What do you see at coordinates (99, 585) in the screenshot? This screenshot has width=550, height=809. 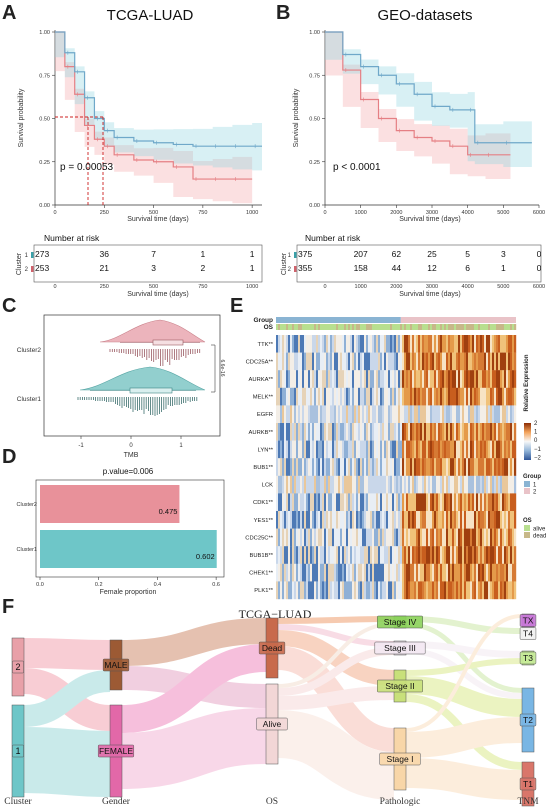 I see `panel-d-xtick-label: 0.2` at bounding box center [99, 585].